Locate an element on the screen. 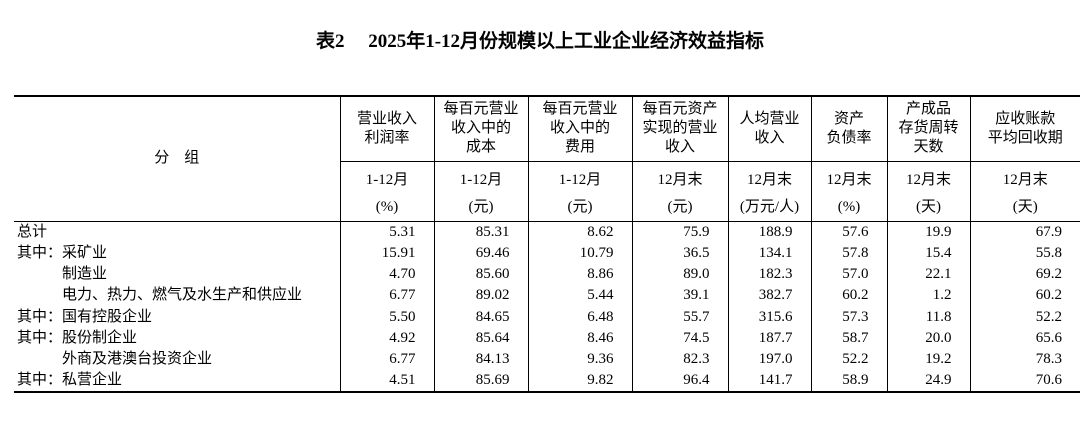 Image resolution: width=1080 pixels, height=429 pixels. column-period-3: 1-12月 (元) is located at coordinates (579, 191).